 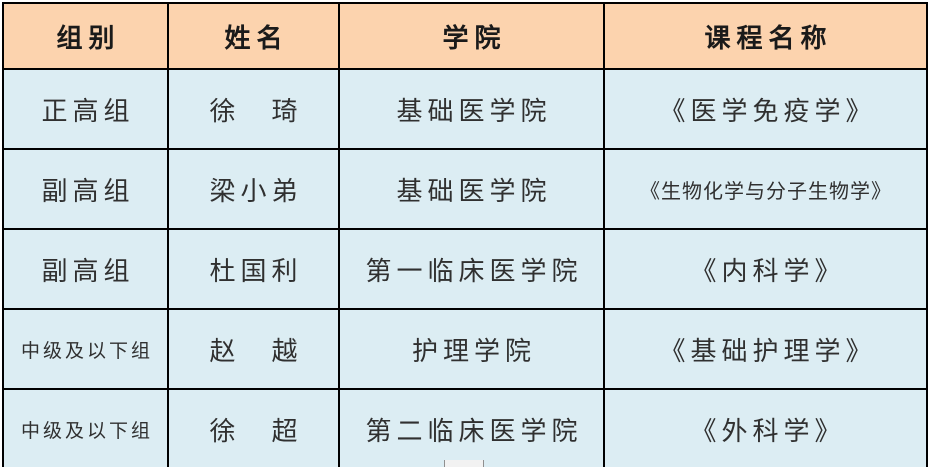 What do you see at coordinates (471, 427) in the screenshot?
I see `cell-college: 第二临床医学院` at bounding box center [471, 427].